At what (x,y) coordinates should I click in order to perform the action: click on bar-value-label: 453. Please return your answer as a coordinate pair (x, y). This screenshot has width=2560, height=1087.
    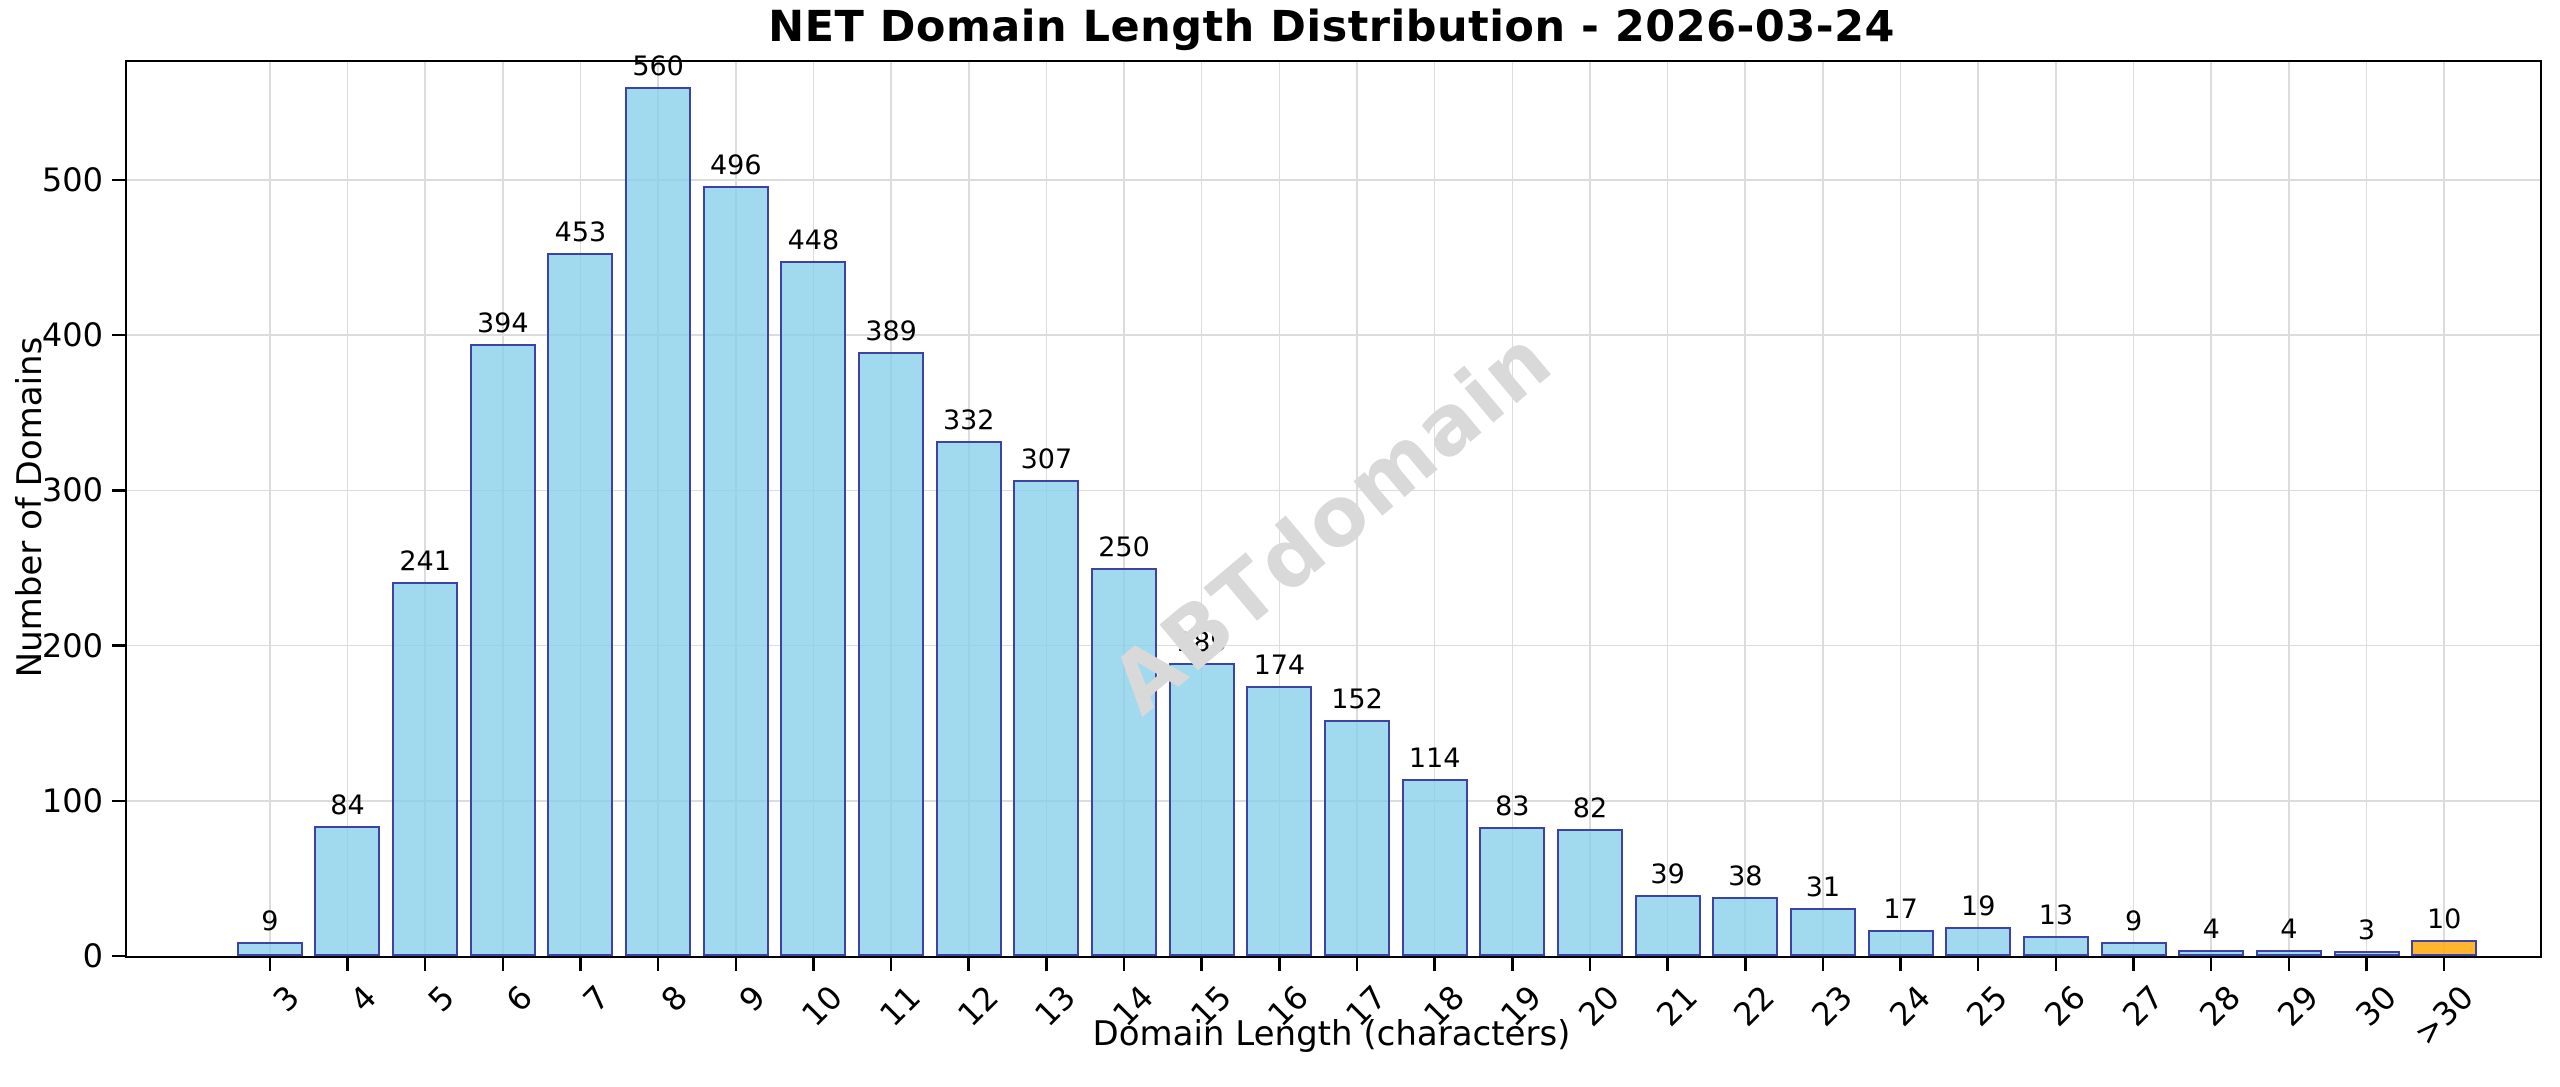
    Looking at the image, I should click on (580, 232).